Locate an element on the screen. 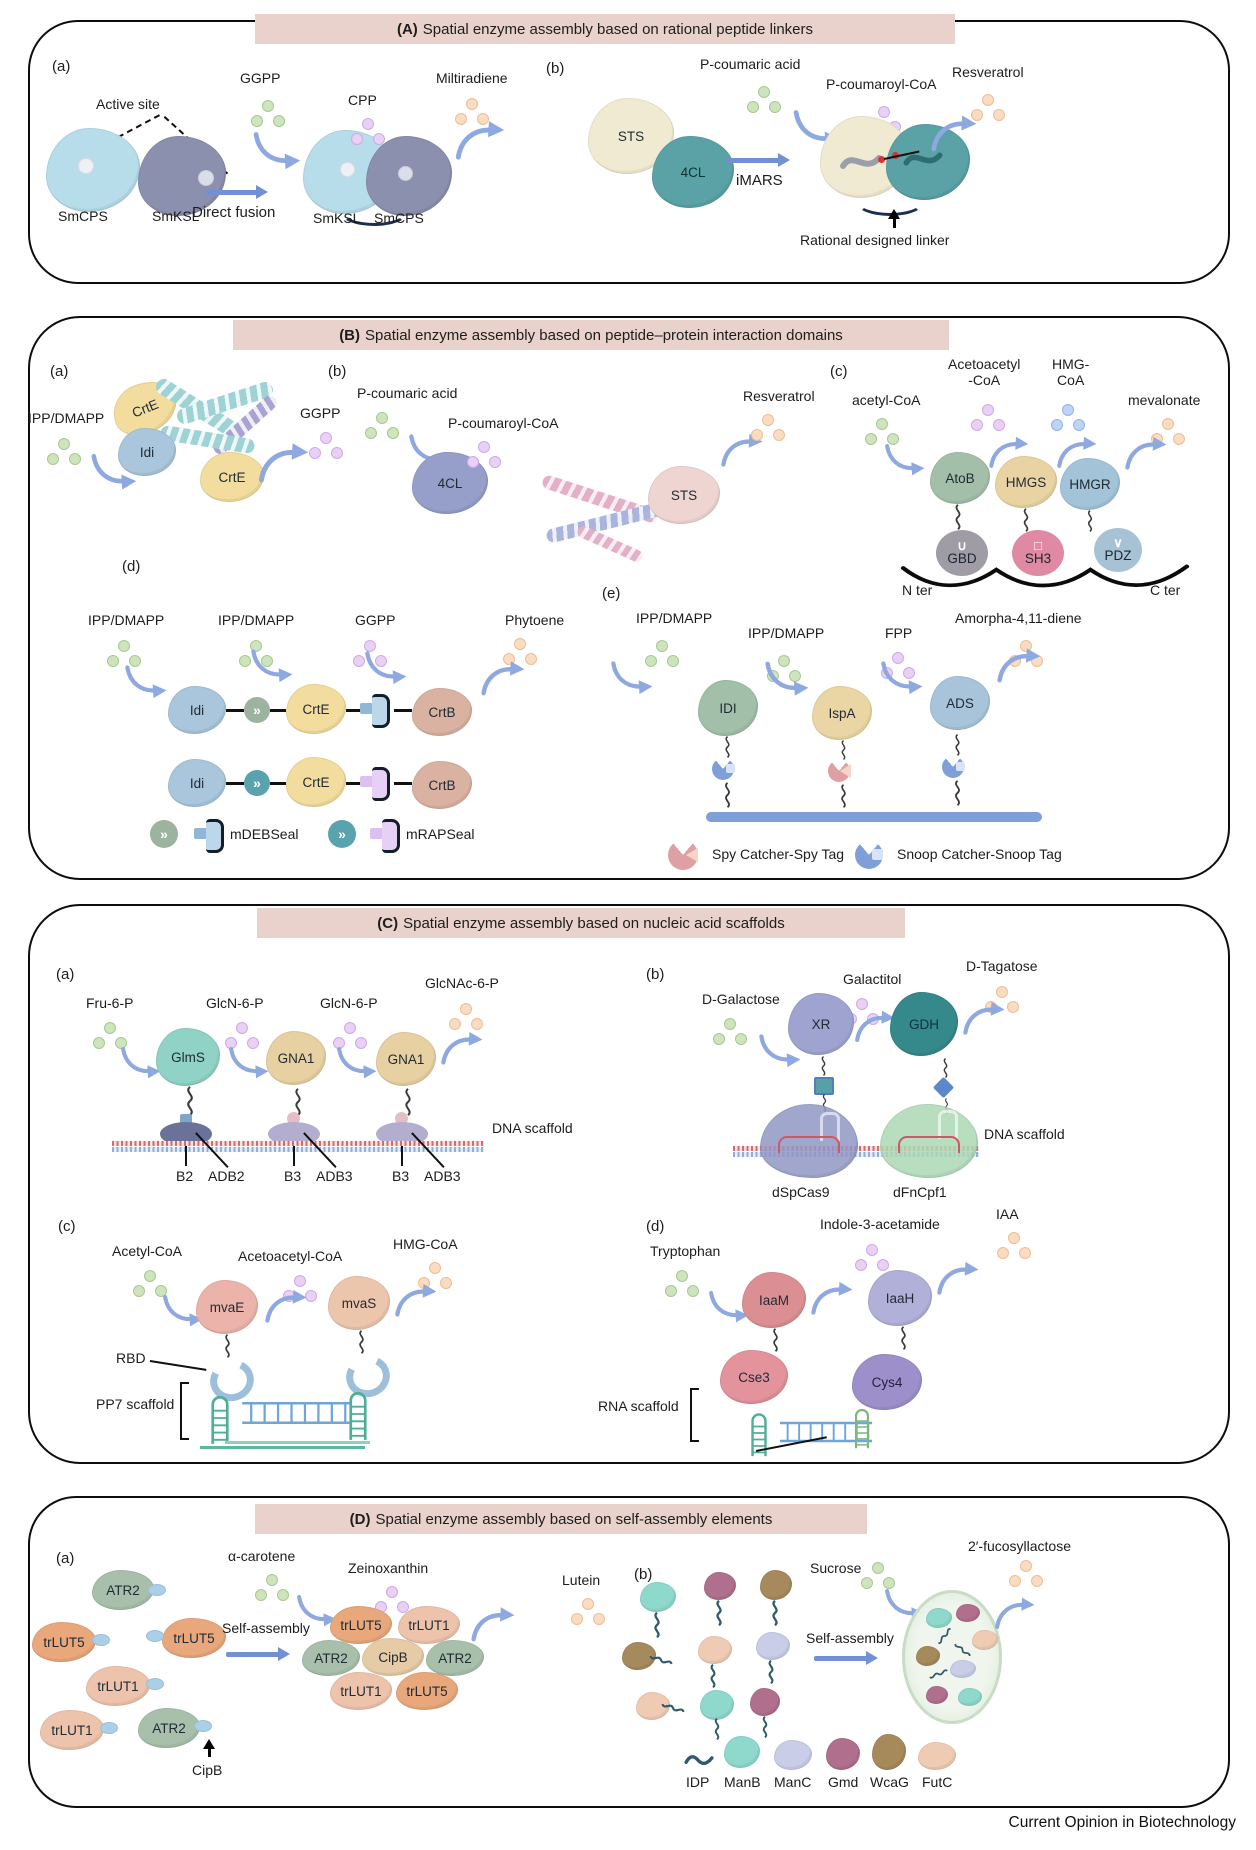 This screenshot has height=1850, width=1256. enzyme-blob-mvae: mvaE is located at coordinates (227, 1307).